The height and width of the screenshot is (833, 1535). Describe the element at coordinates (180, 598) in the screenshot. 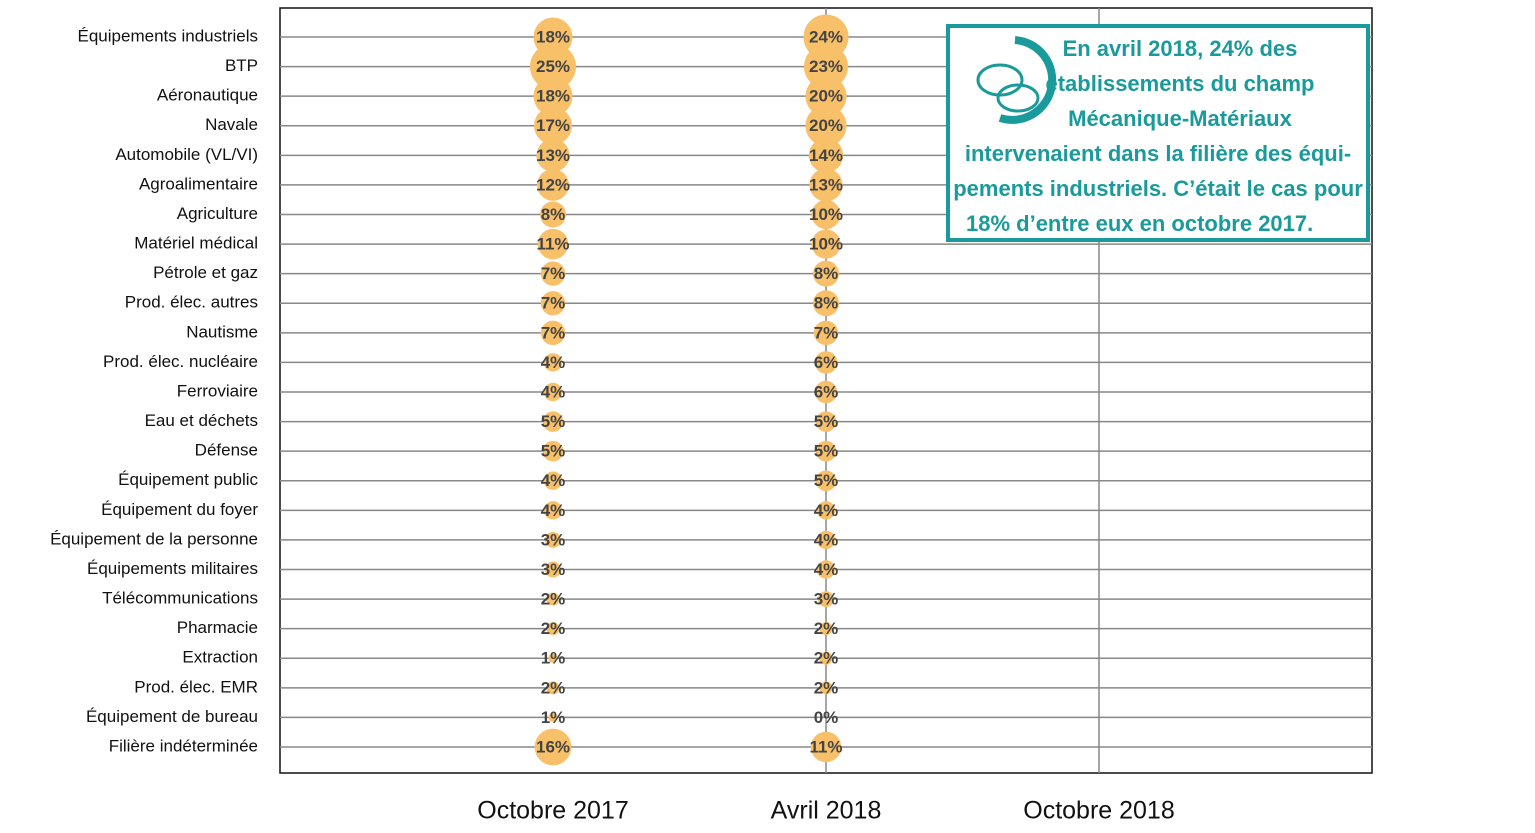

I see `row-label: Télécommunications` at that location.